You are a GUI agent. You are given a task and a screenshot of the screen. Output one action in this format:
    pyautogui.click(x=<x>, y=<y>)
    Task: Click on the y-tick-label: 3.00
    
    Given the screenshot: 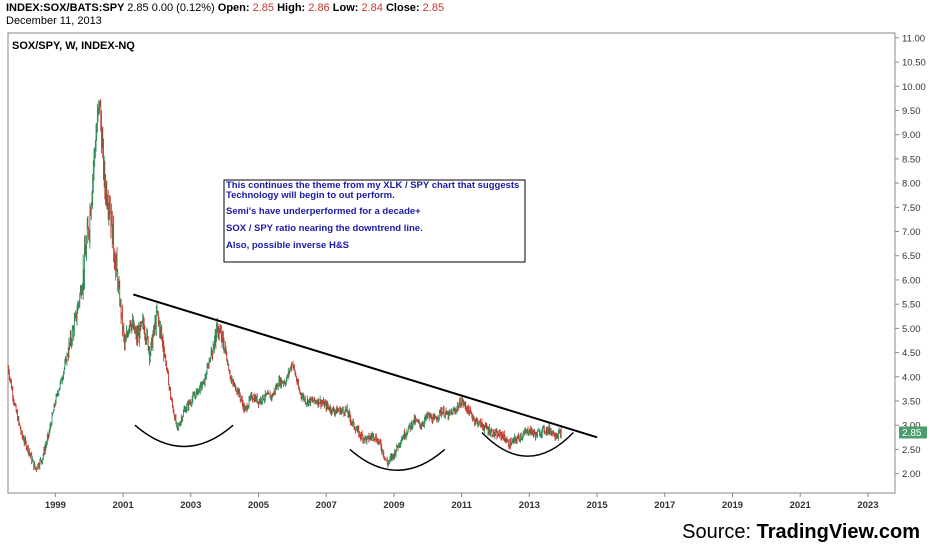 What is the action you would take?
    pyautogui.click(x=911, y=426)
    